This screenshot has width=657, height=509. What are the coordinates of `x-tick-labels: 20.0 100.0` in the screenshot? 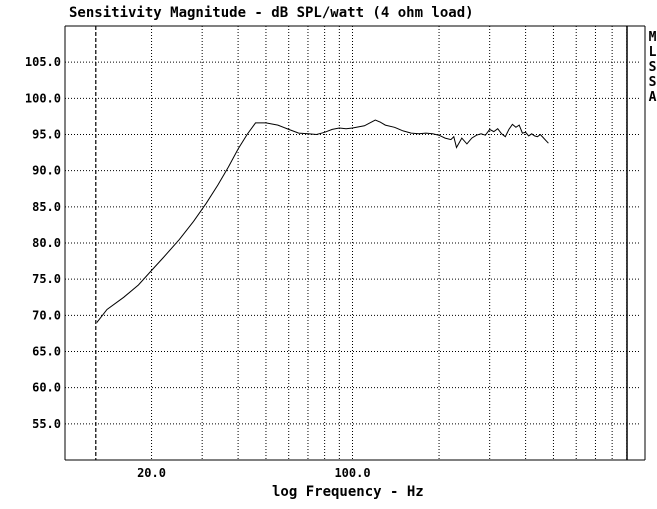 It's located at (253, 473).